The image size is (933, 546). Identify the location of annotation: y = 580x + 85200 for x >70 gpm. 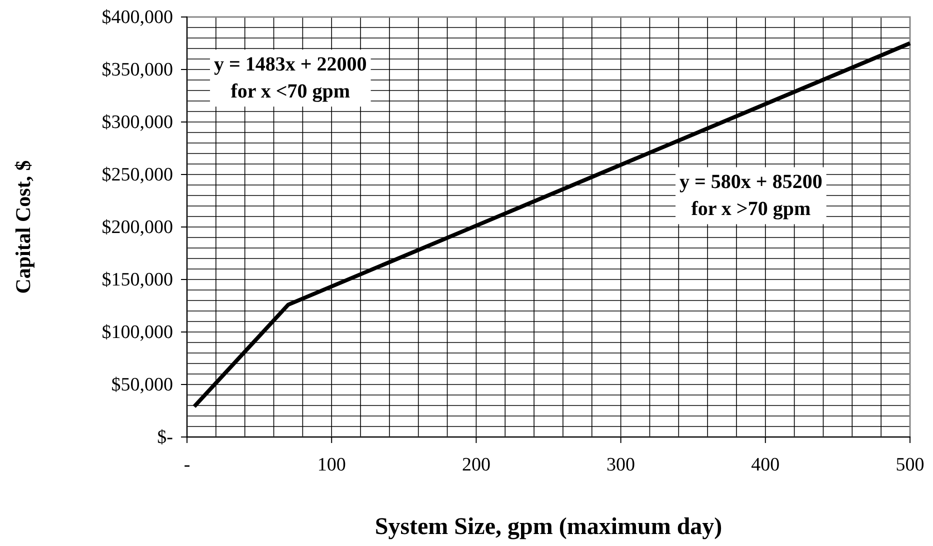
(751, 195).